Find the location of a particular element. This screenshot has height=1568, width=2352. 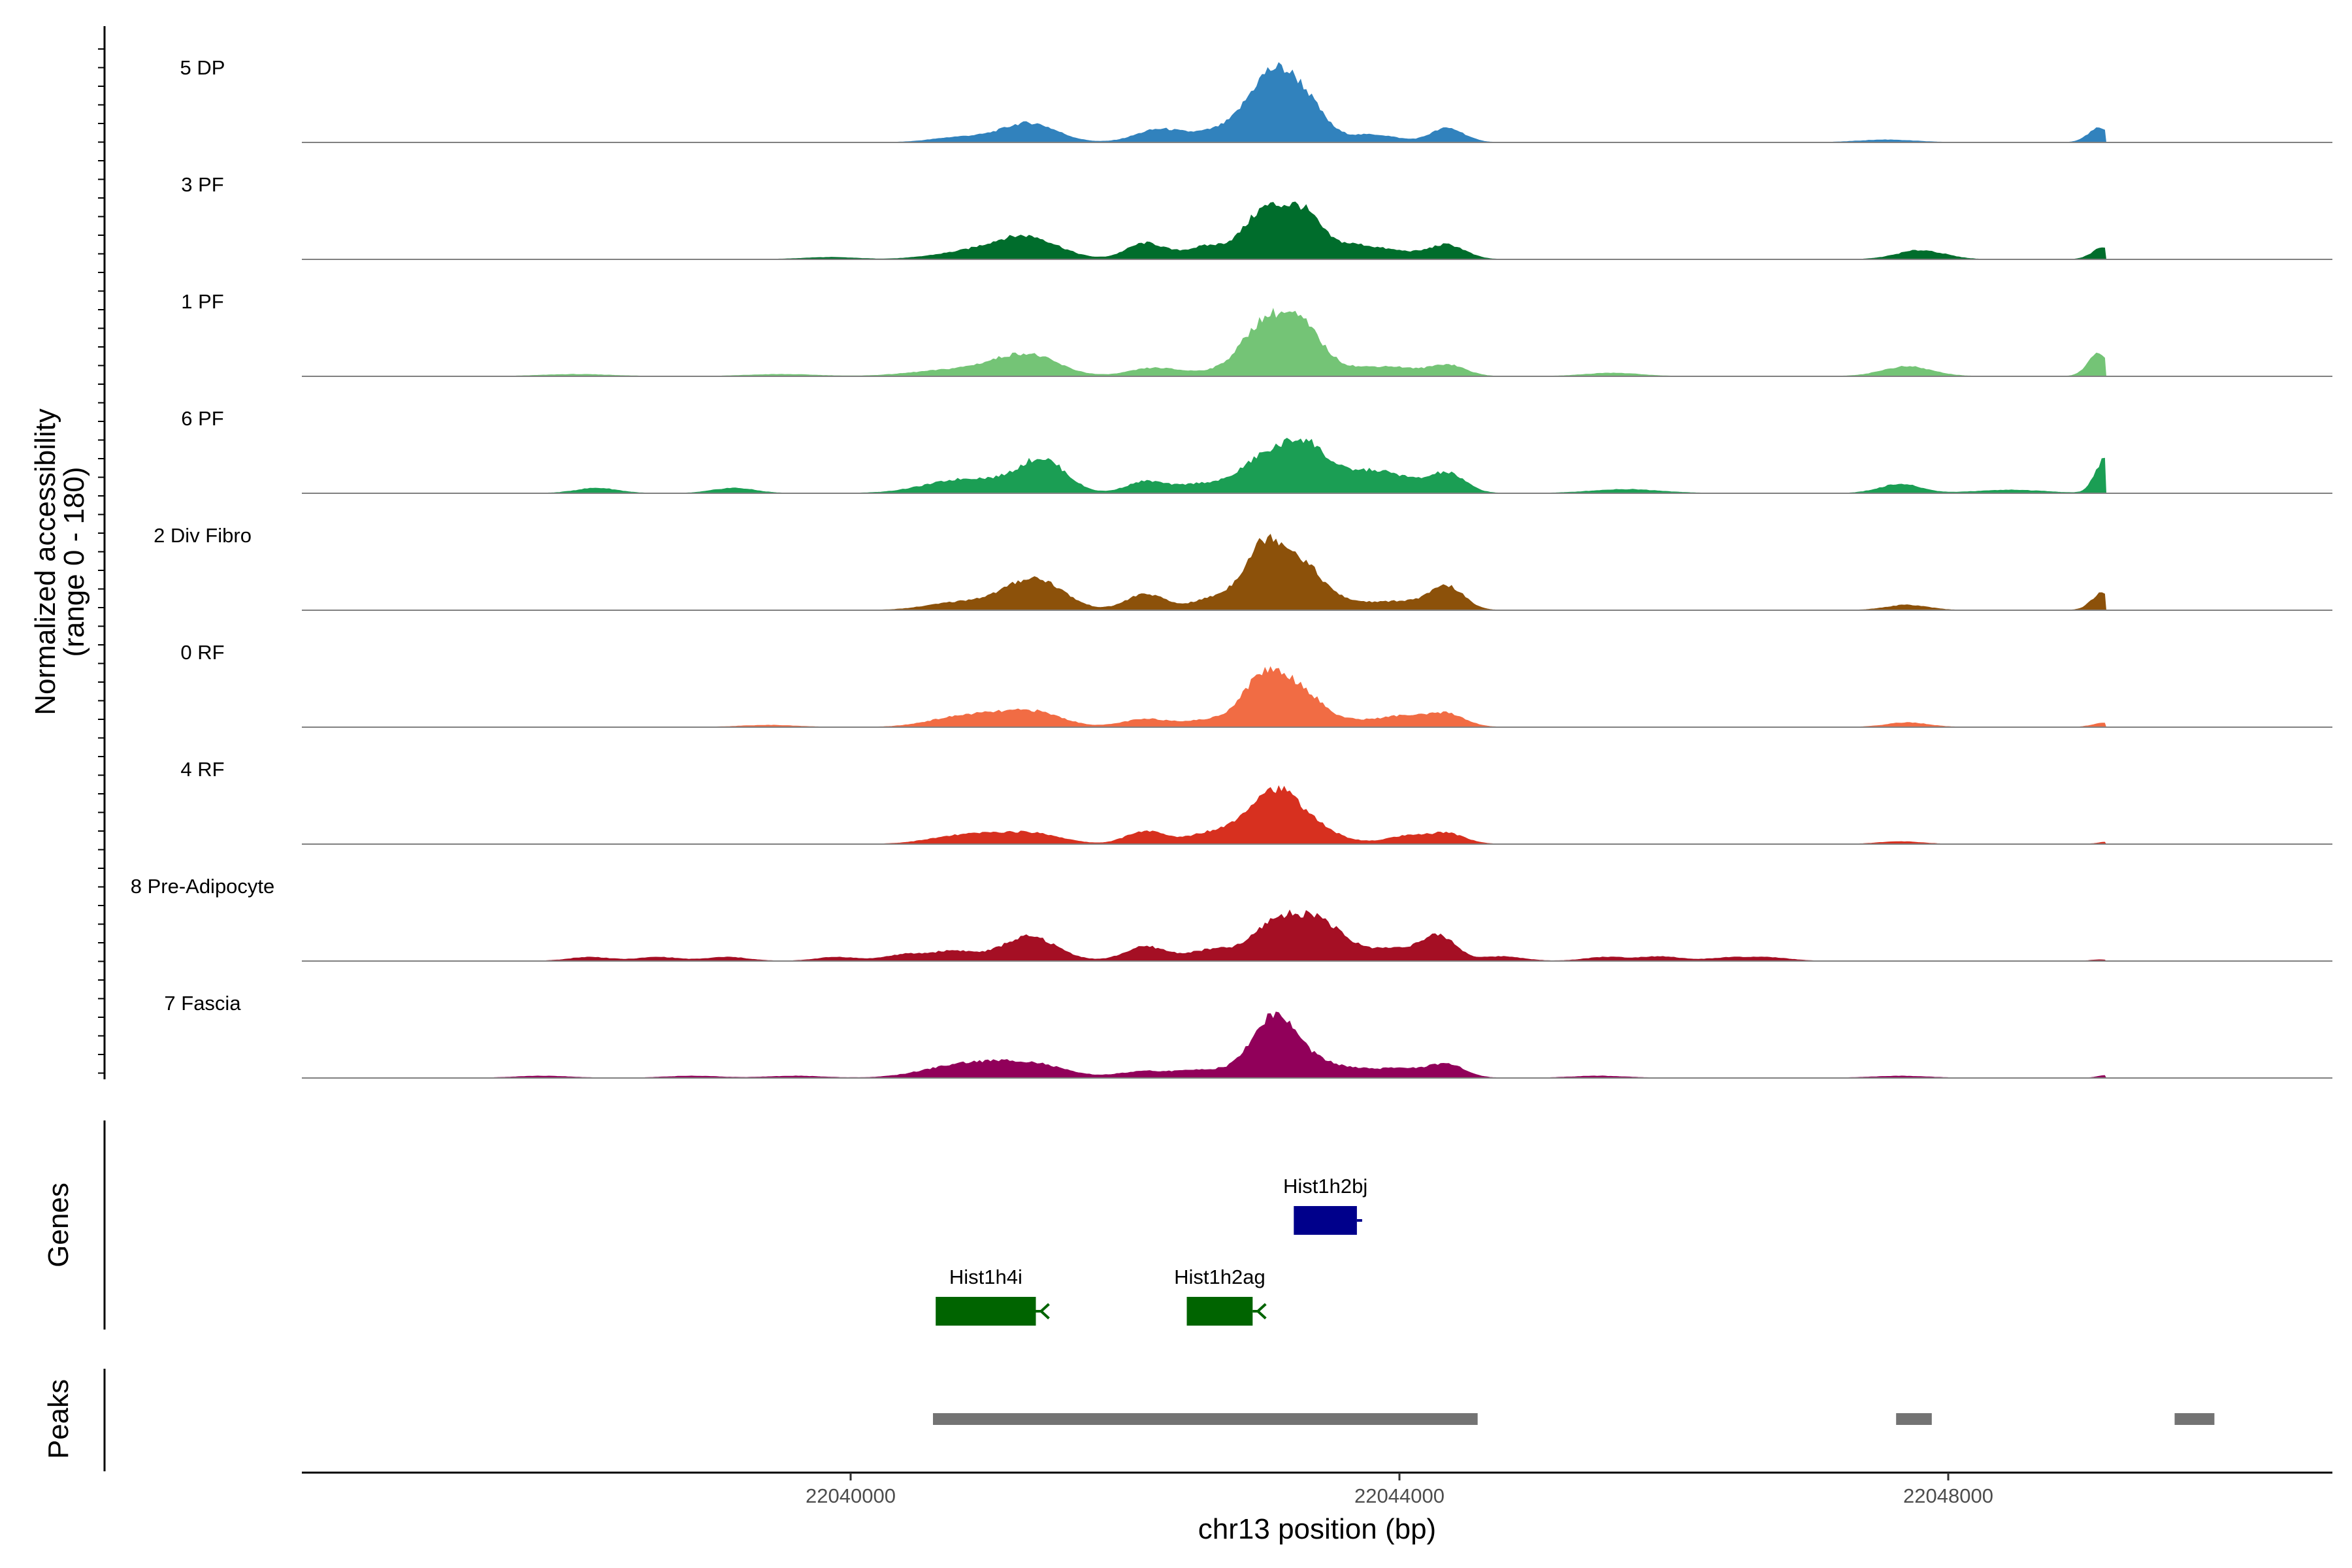

y-axis: Normalized accessibility (range 0 - 180) is located at coordinates (67, 552).